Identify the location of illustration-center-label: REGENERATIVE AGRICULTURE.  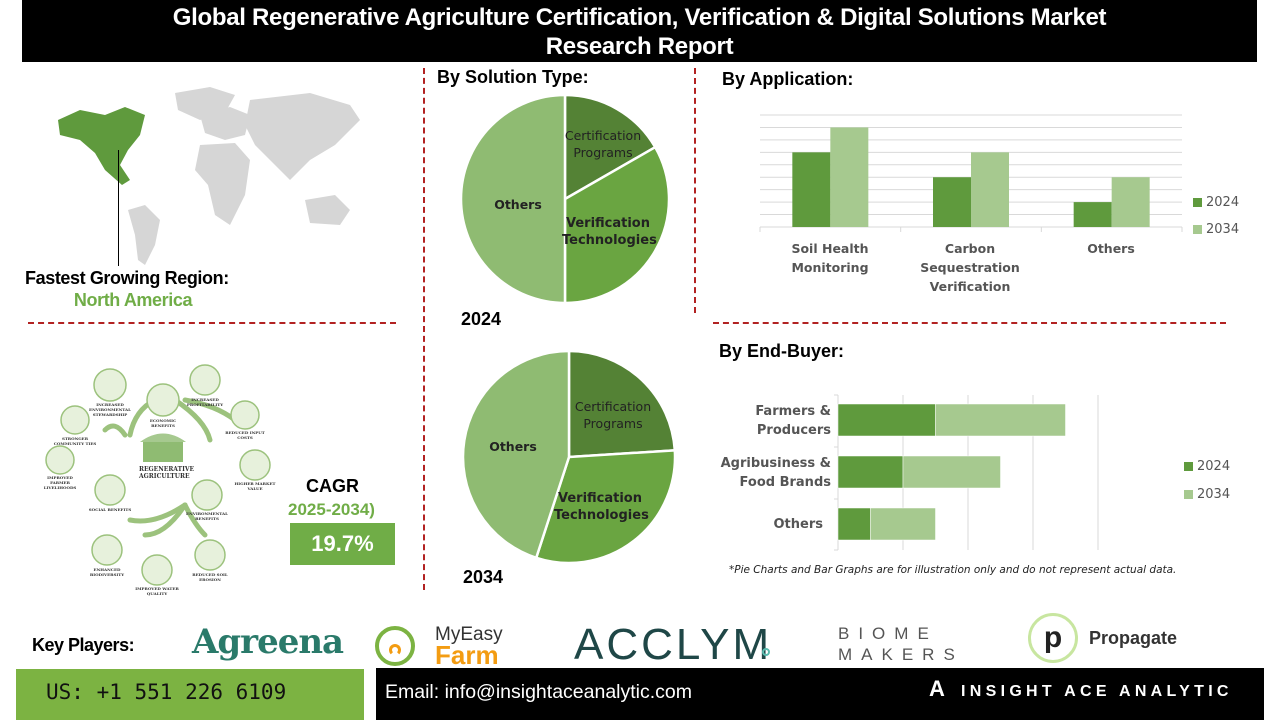
(167, 473).